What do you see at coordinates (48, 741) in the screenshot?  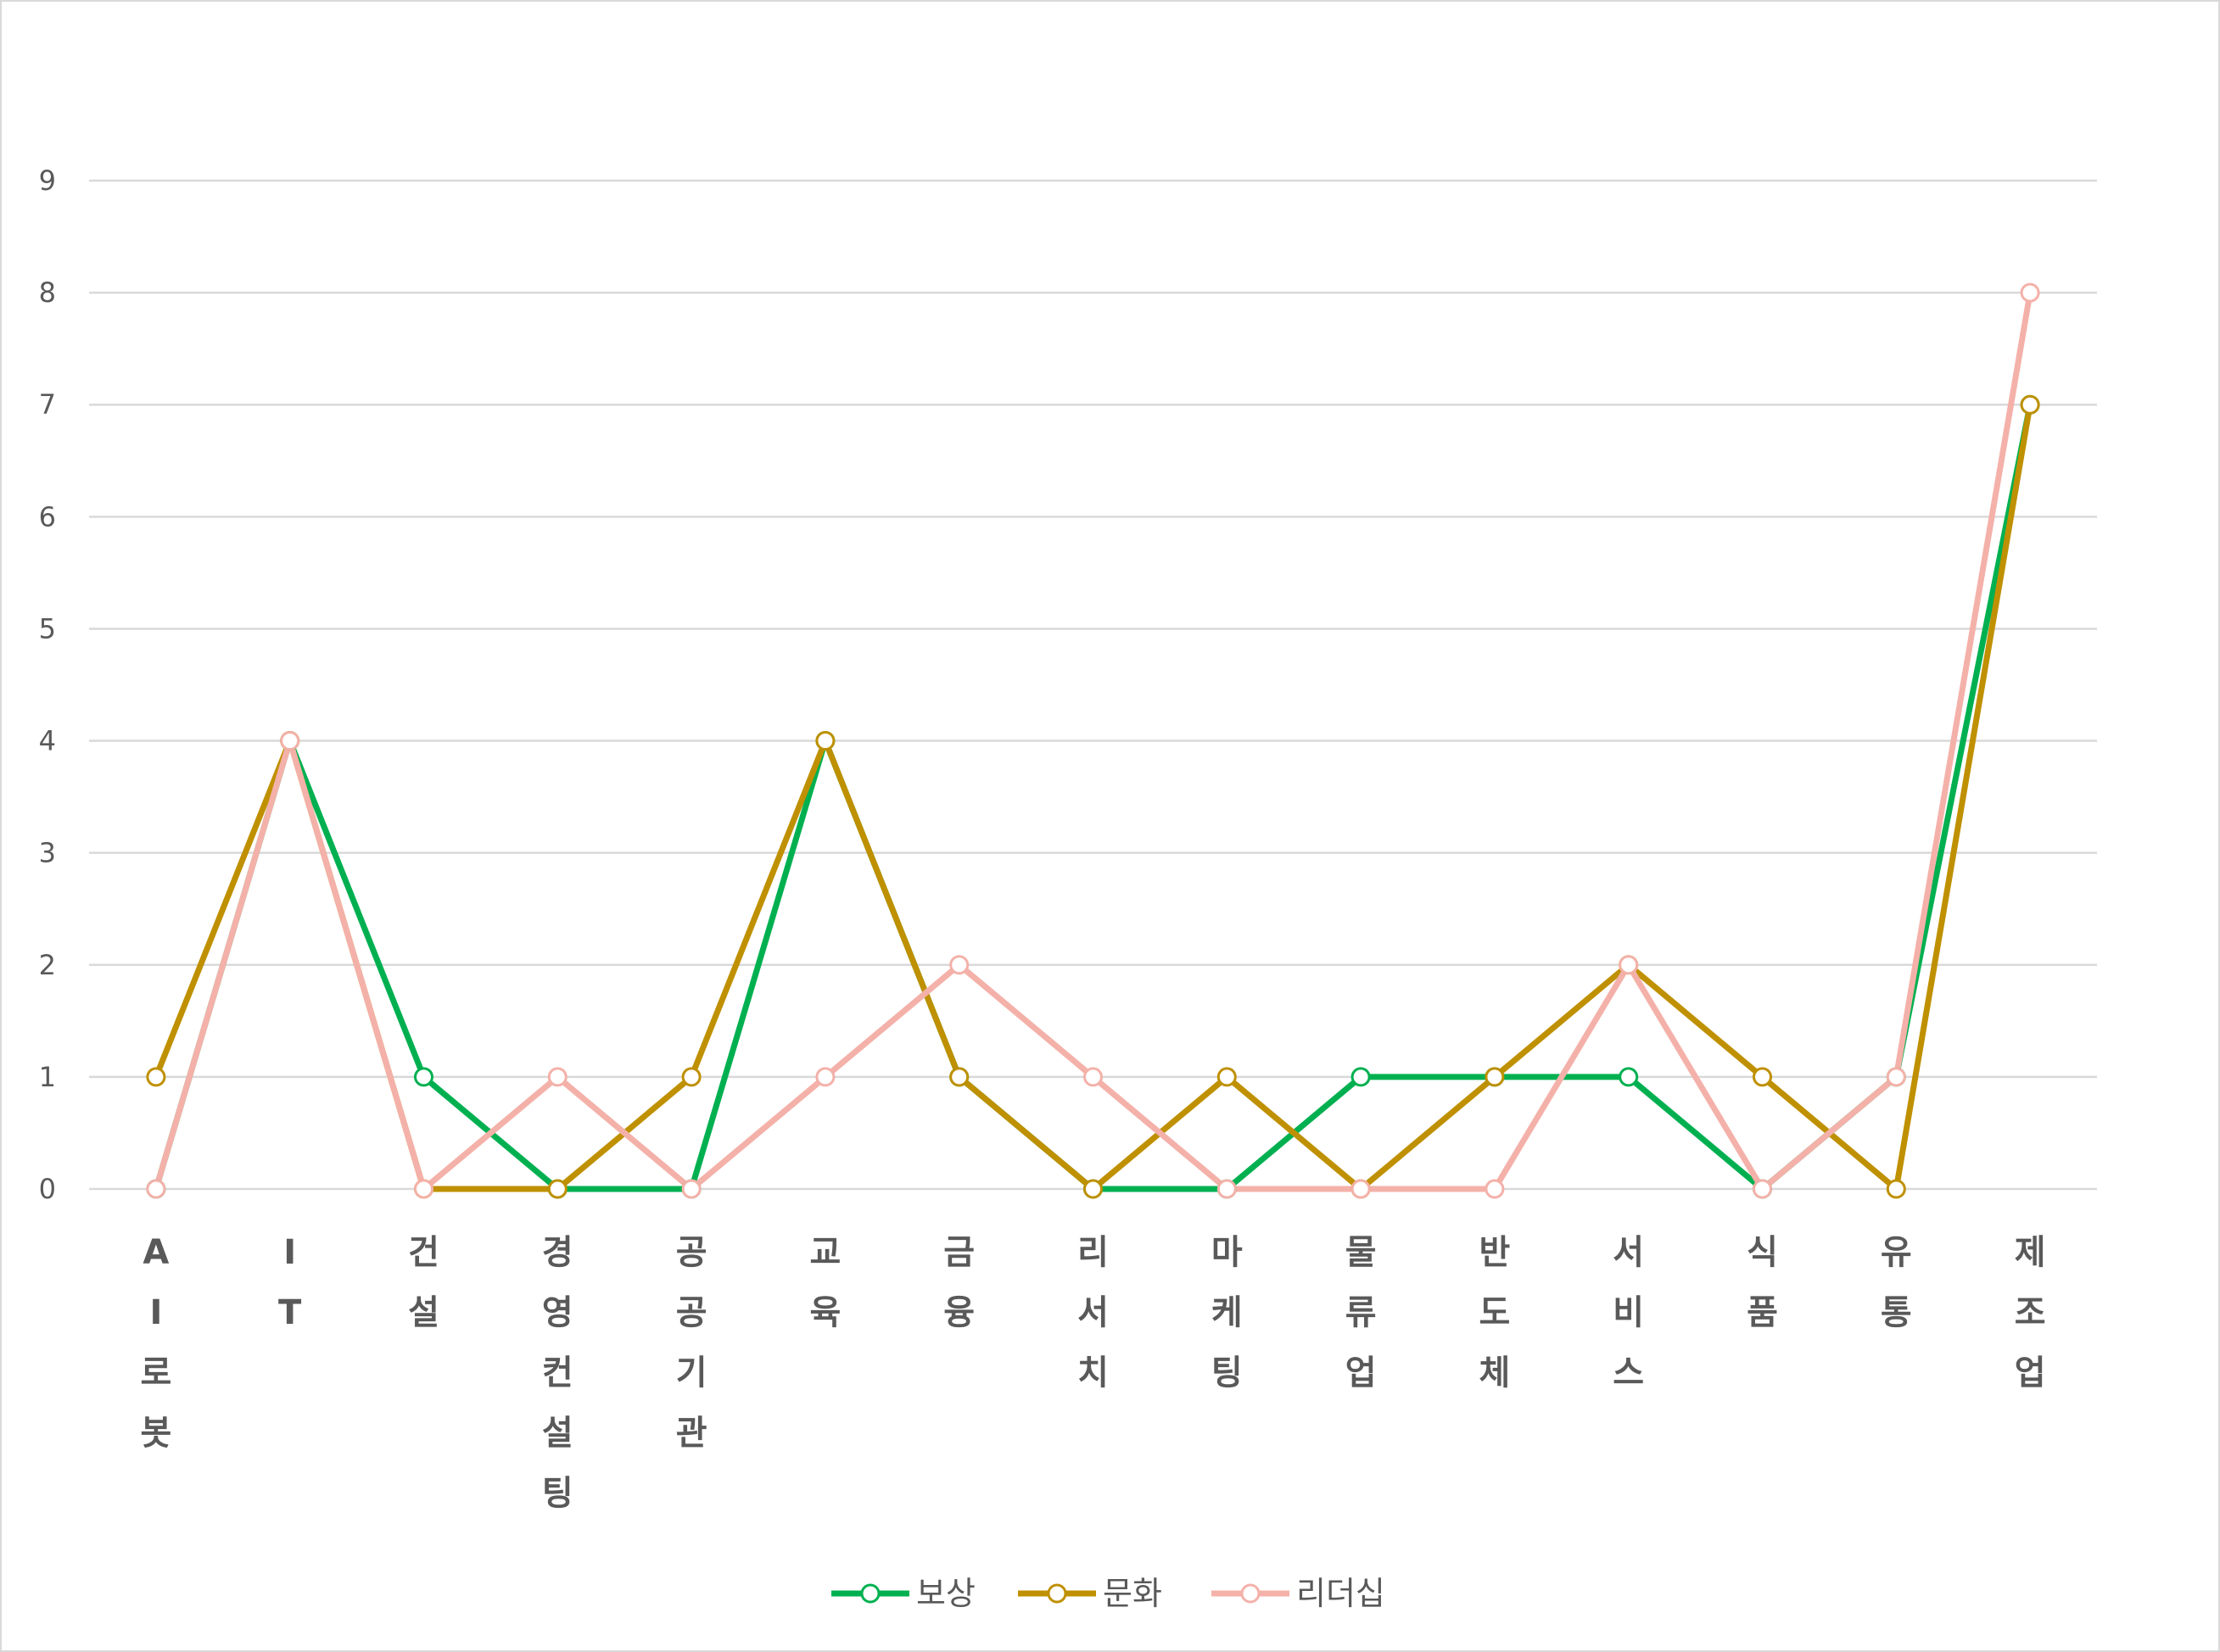 I see `y-tick-label-4: 4` at bounding box center [48, 741].